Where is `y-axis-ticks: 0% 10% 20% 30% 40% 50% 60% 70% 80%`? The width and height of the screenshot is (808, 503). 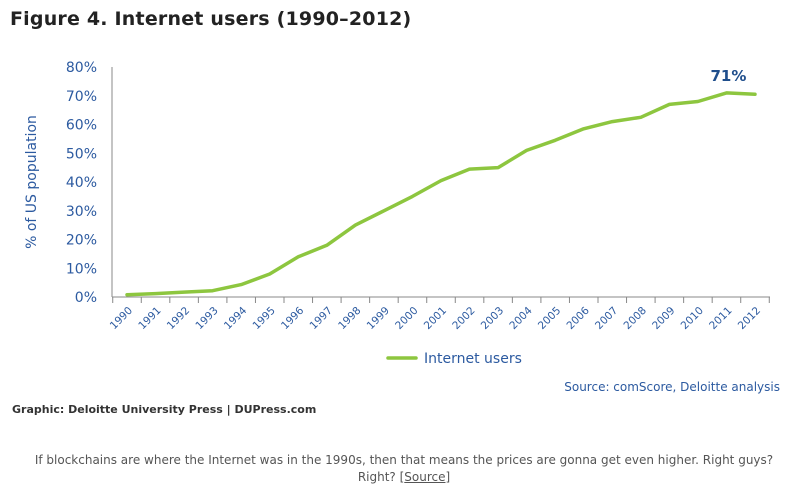
y-axis-ticks: 0% 10% 20% 30% 40% 50% 60% 70% 80% is located at coordinates (89, 183).